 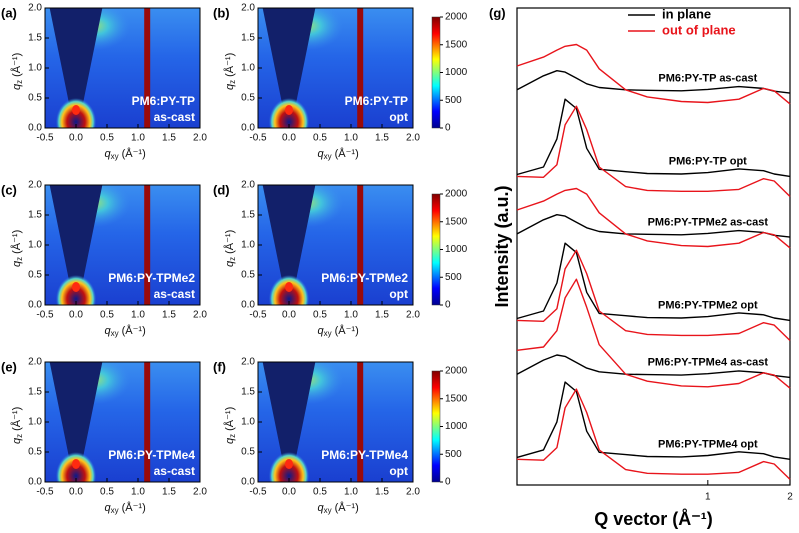 What do you see at coordinates (686, 13) in the screenshot?
I see `legend-label: in plane` at bounding box center [686, 13].